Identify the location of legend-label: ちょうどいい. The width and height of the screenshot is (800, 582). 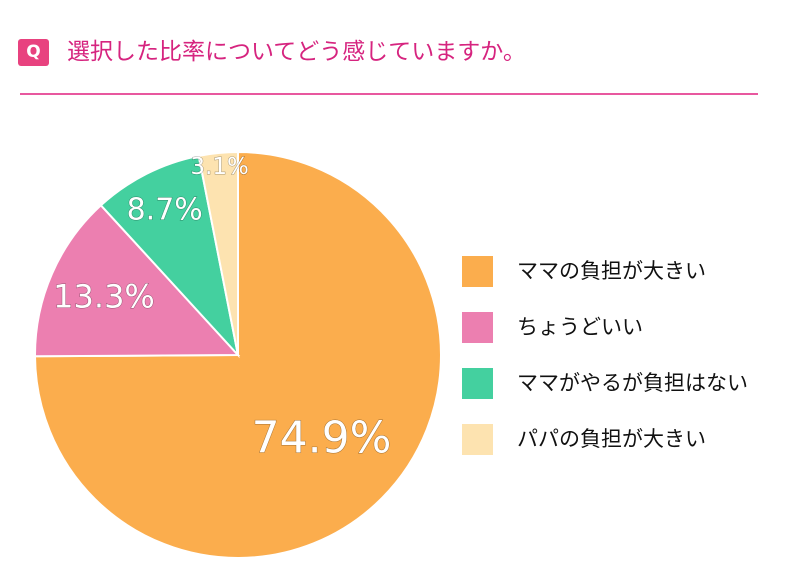
(580, 327).